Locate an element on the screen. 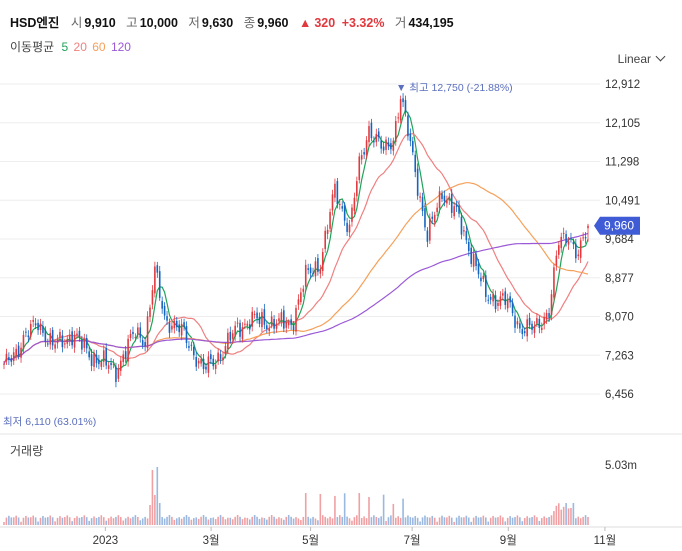 This screenshot has height=551, width=682. ma20-legend: 20 is located at coordinates (80, 47).